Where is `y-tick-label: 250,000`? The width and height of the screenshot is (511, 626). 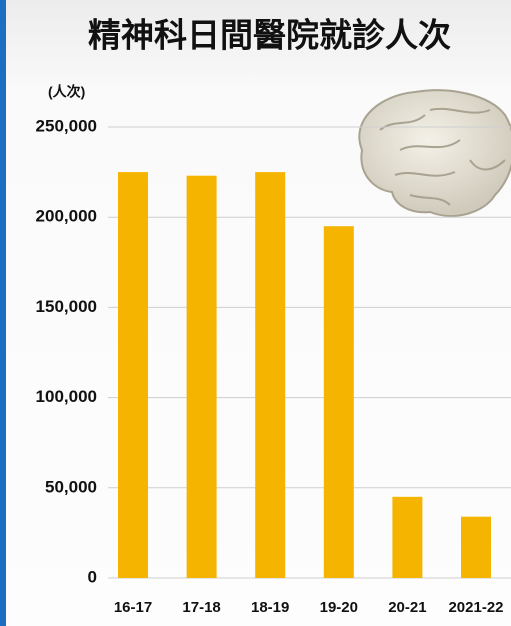
y-tick-label: 250,000 is located at coordinates (66, 125).